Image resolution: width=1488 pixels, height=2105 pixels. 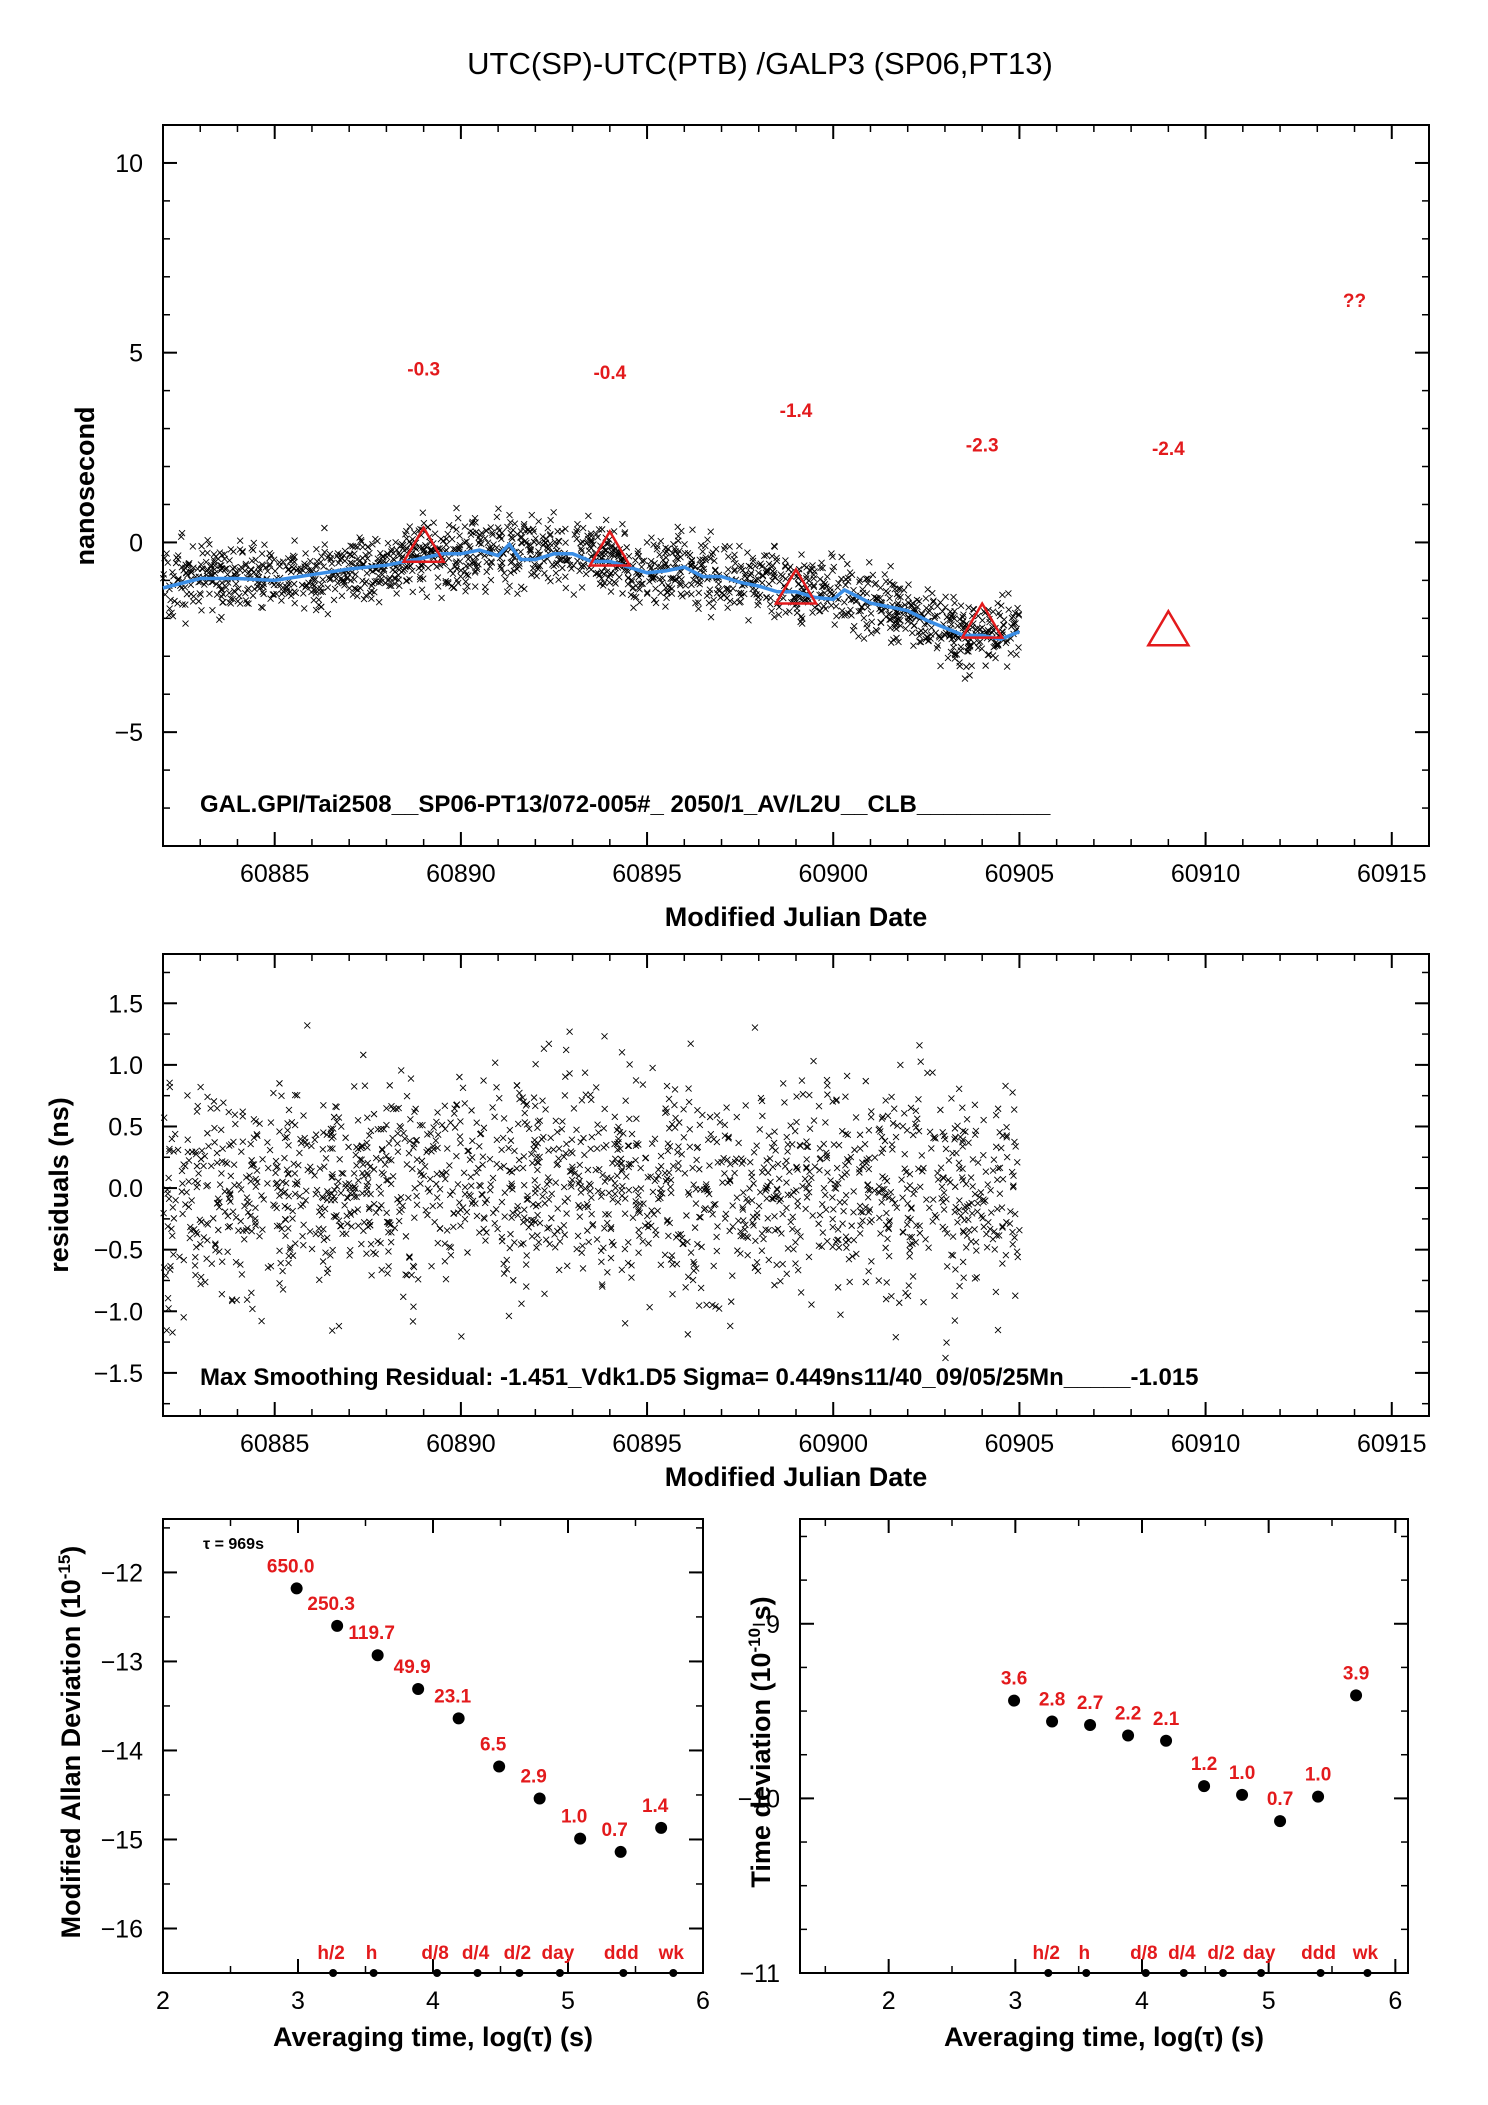 I want to click on residual-points, so click(x=591, y=1192).